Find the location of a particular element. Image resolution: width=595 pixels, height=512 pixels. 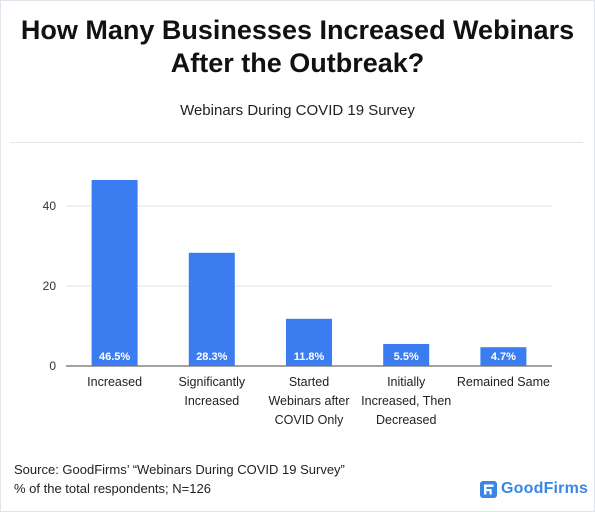

logo-text: GoodFirms is located at coordinates (545, 488).